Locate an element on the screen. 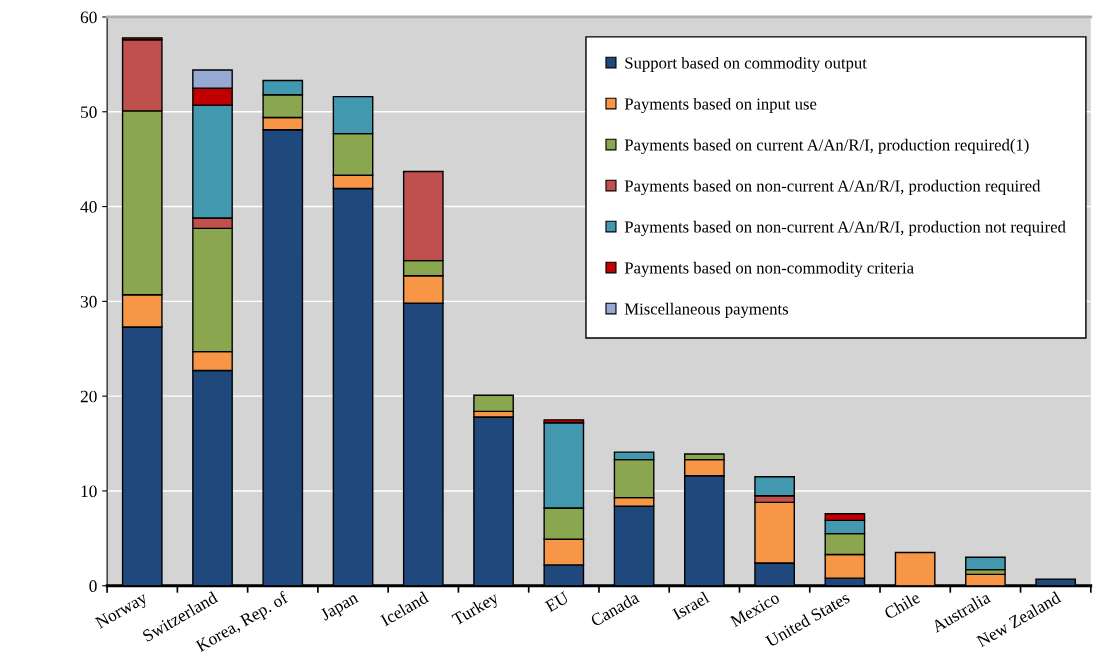 This screenshot has height=653, width=1093. y-tick-label: 50 is located at coordinates (89, 112).